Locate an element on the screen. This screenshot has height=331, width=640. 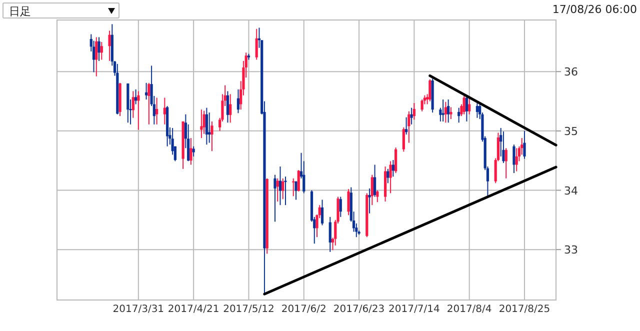
y-tick-label: 35 is located at coordinates (571, 131).